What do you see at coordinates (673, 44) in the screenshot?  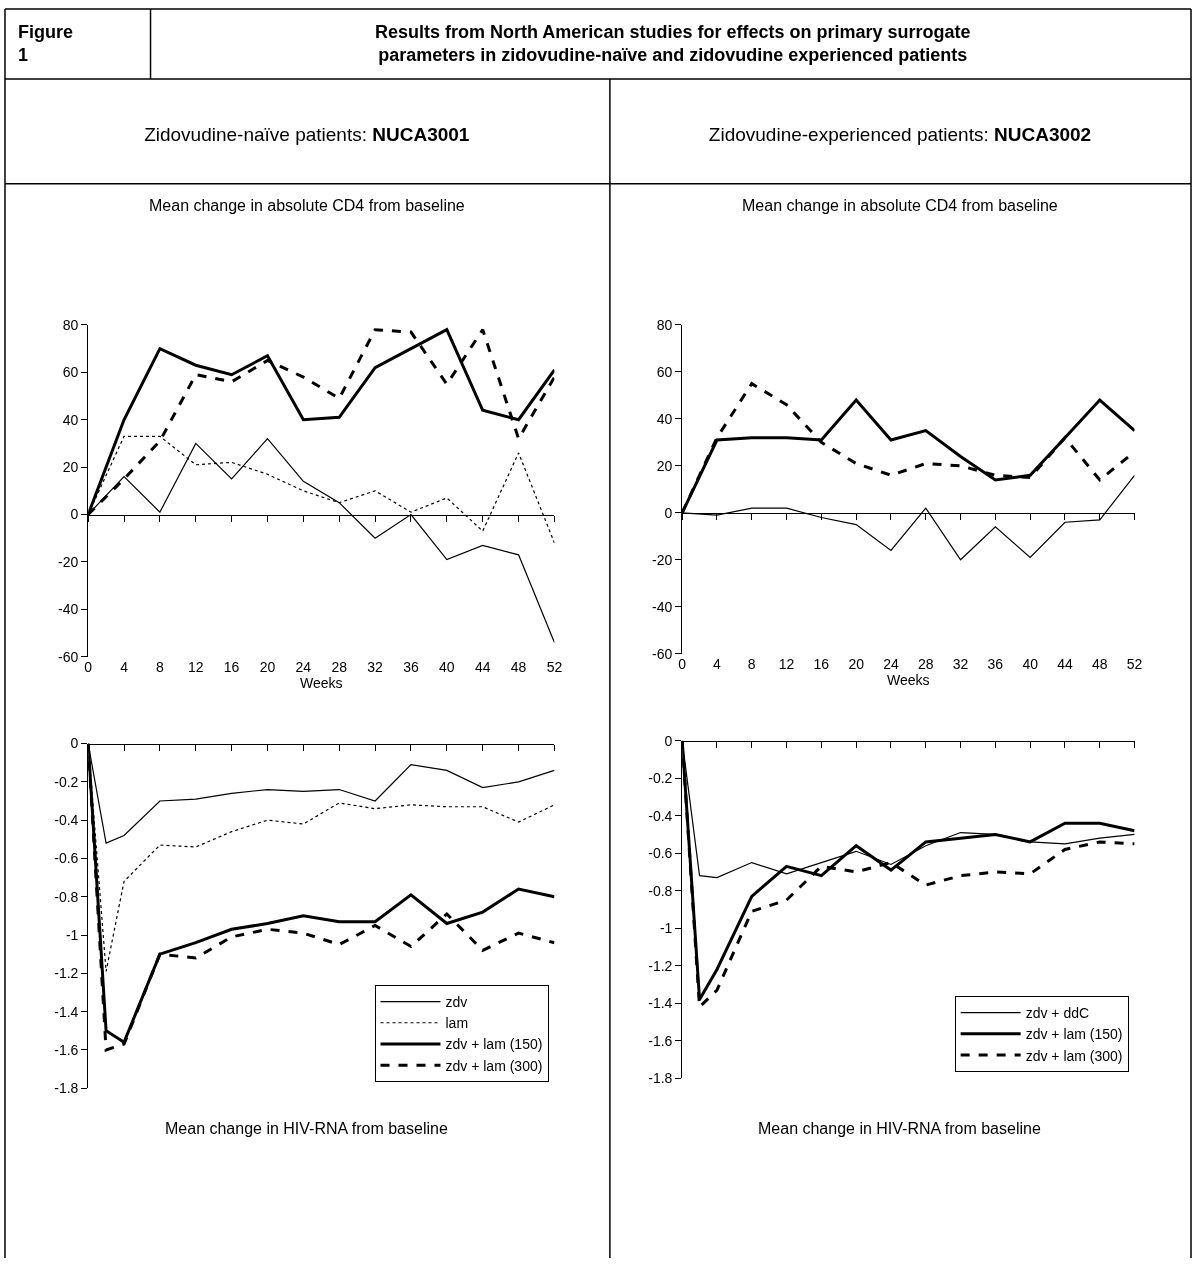 I see `text: Results from North American studies for effects on primary surrogate parameters in zidovudine-naïve and zidovudine experienced patients` at bounding box center [673, 44].